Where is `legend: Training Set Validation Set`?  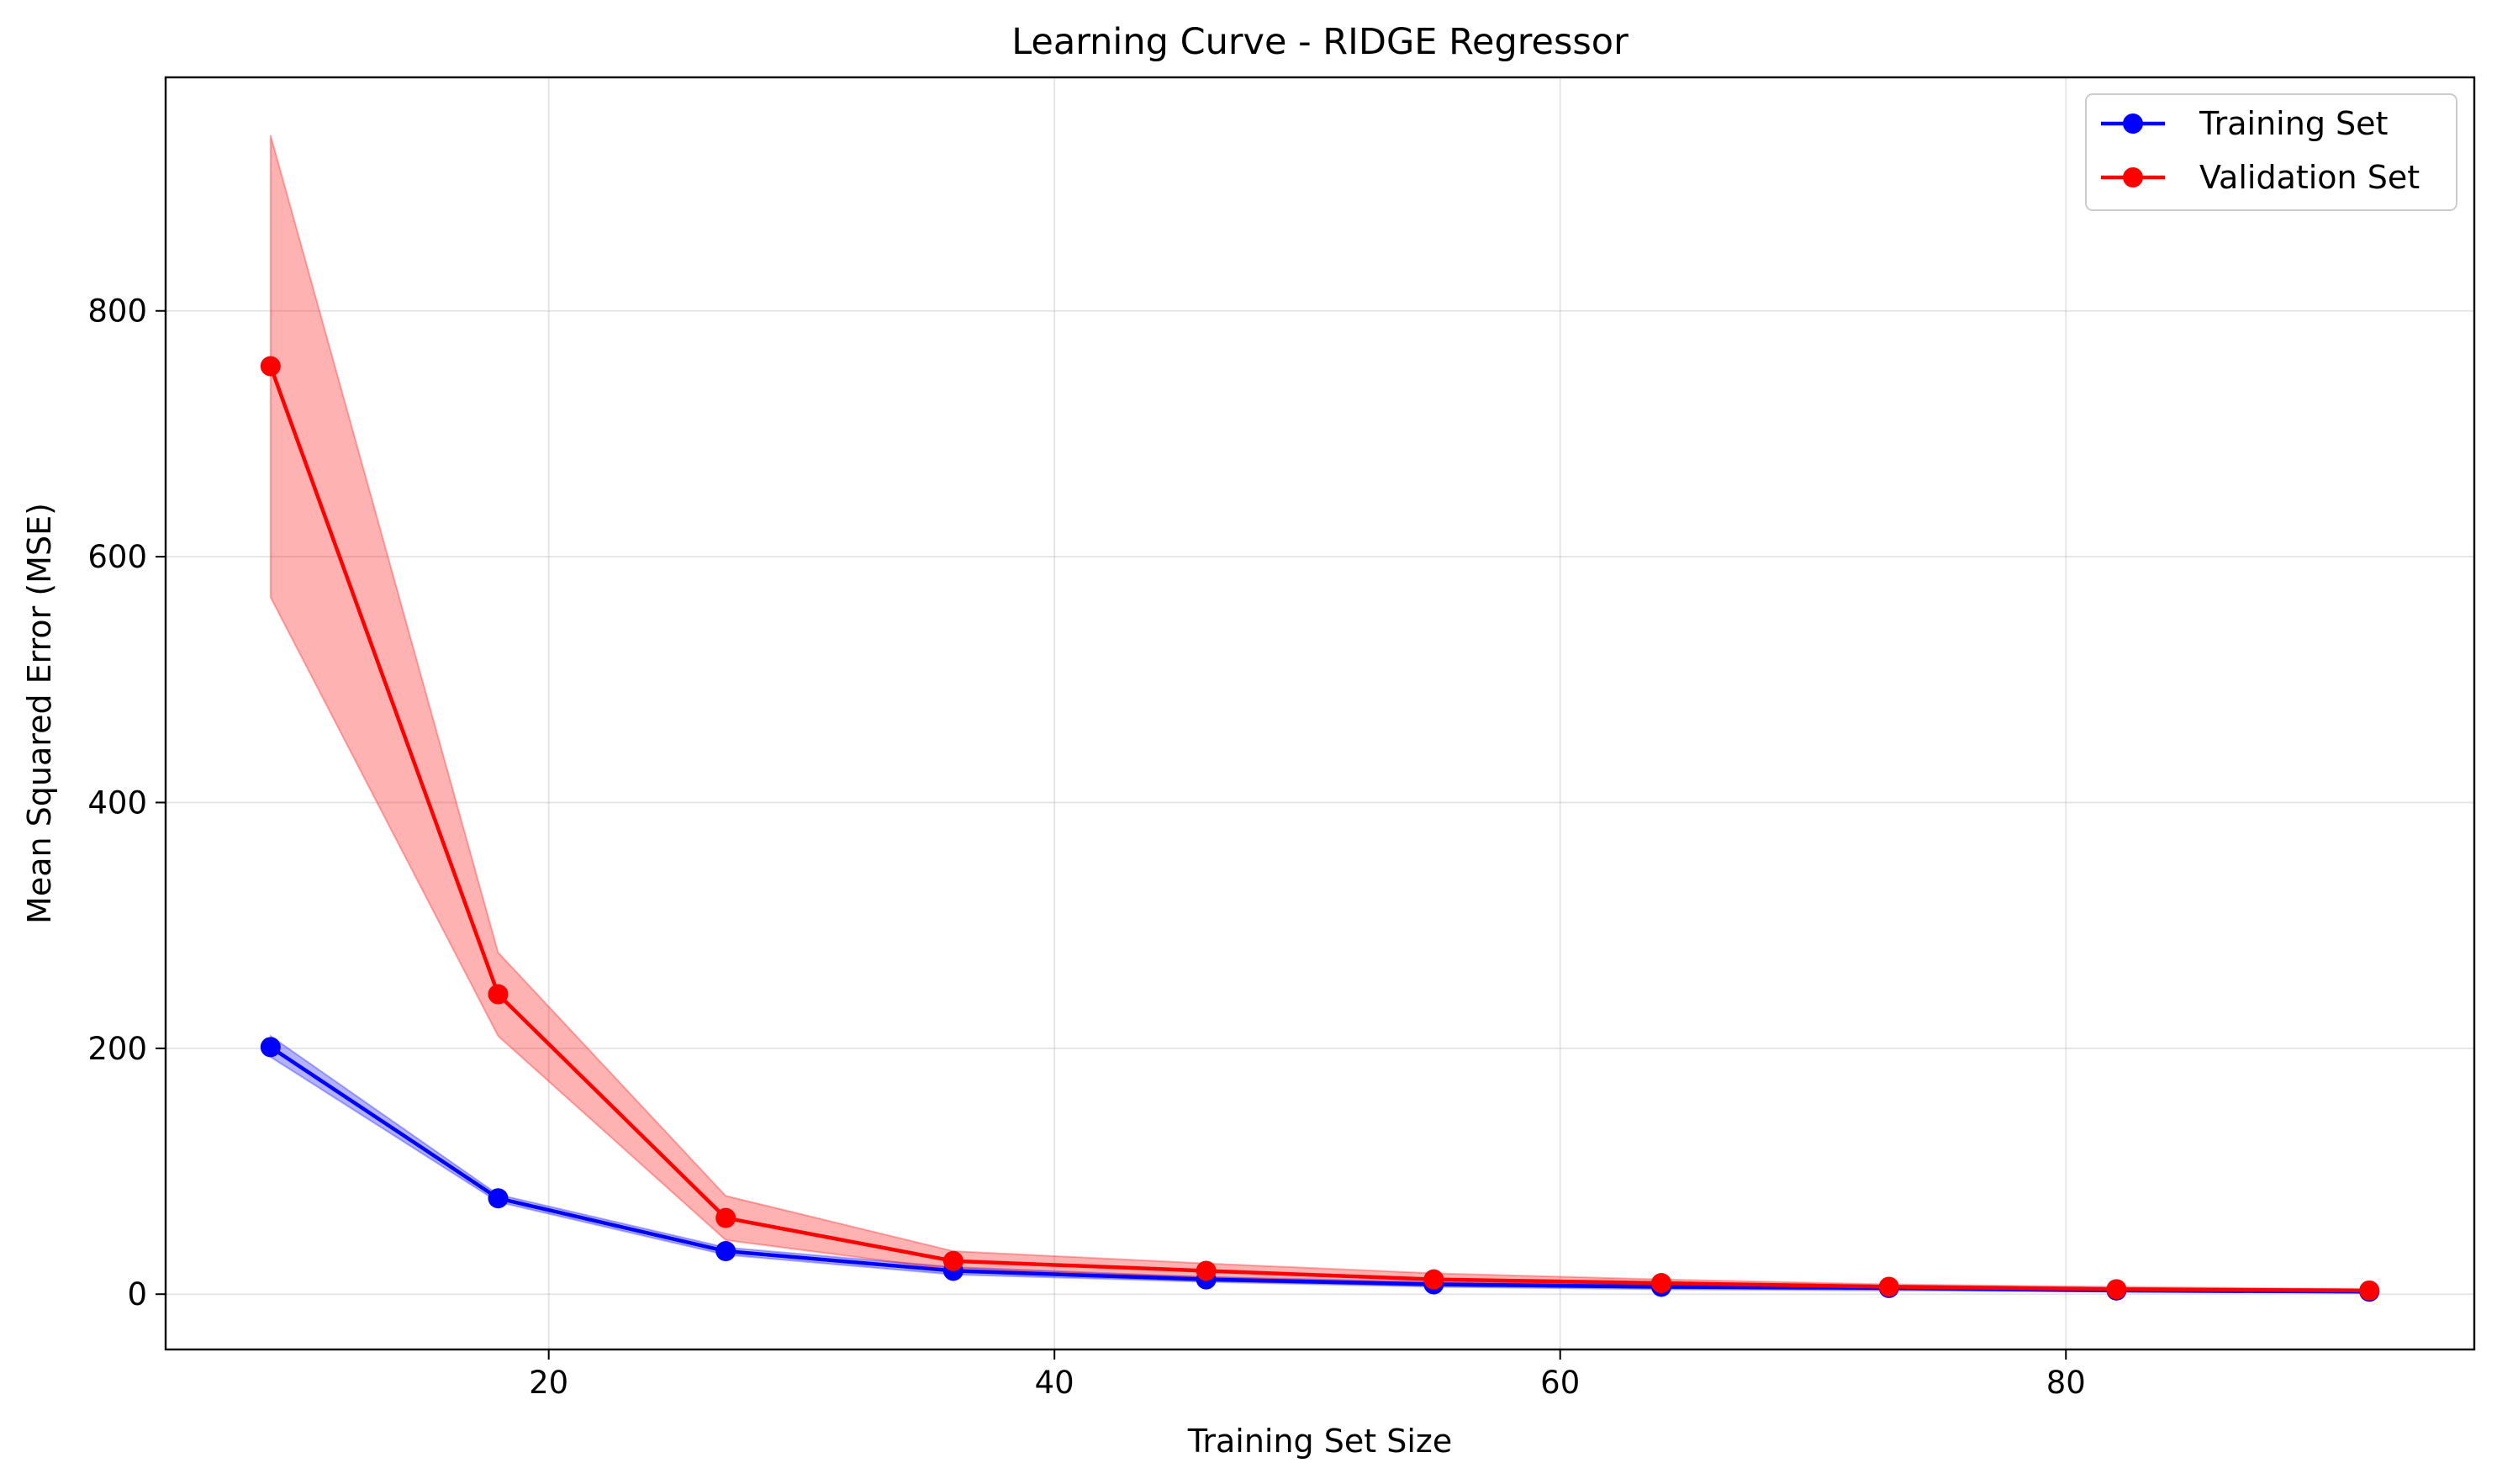 legend: Training Set Validation Set is located at coordinates (2271, 152).